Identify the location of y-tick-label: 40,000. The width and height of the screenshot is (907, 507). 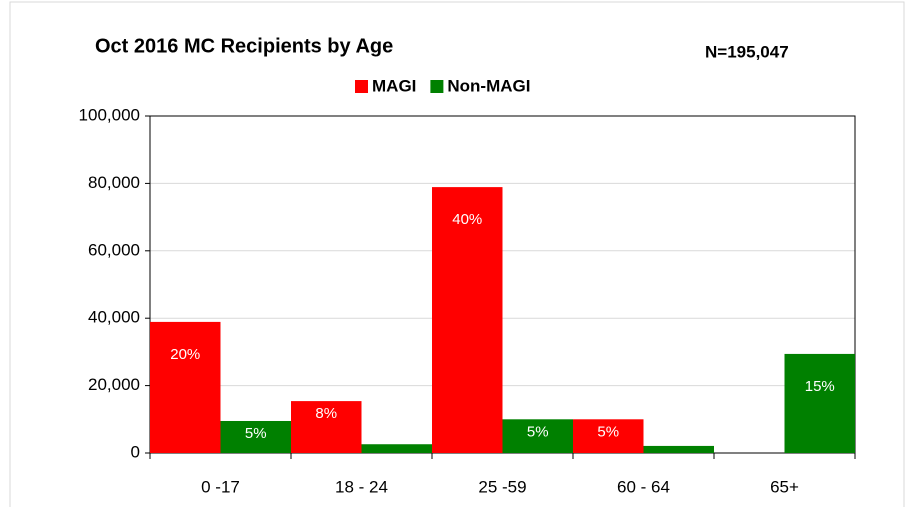
(114, 317).